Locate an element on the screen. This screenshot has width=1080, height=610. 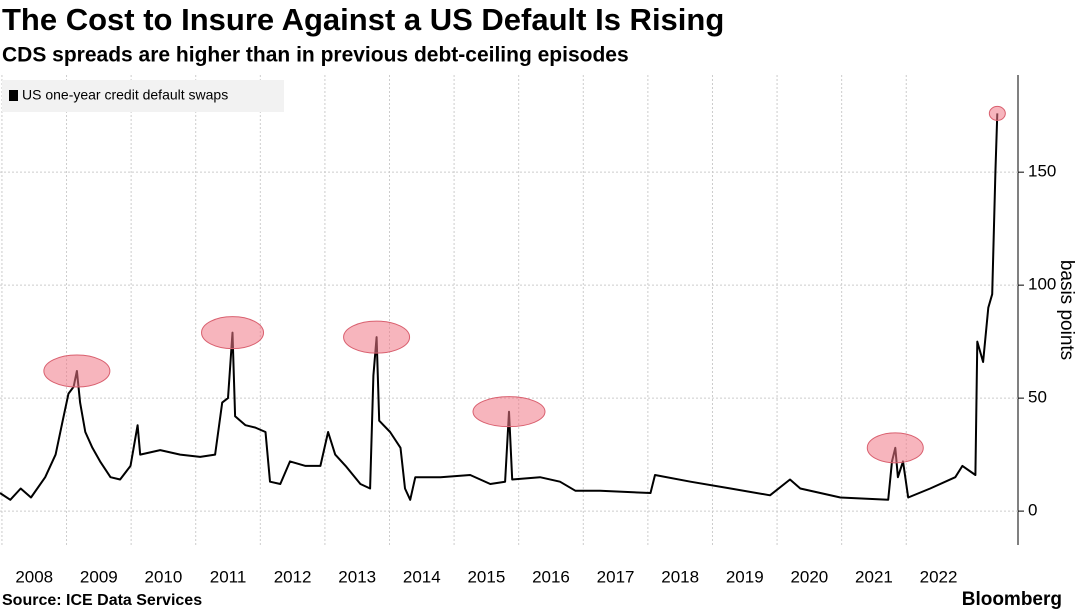
x-tick-label: 2011 is located at coordinates (228, 576).